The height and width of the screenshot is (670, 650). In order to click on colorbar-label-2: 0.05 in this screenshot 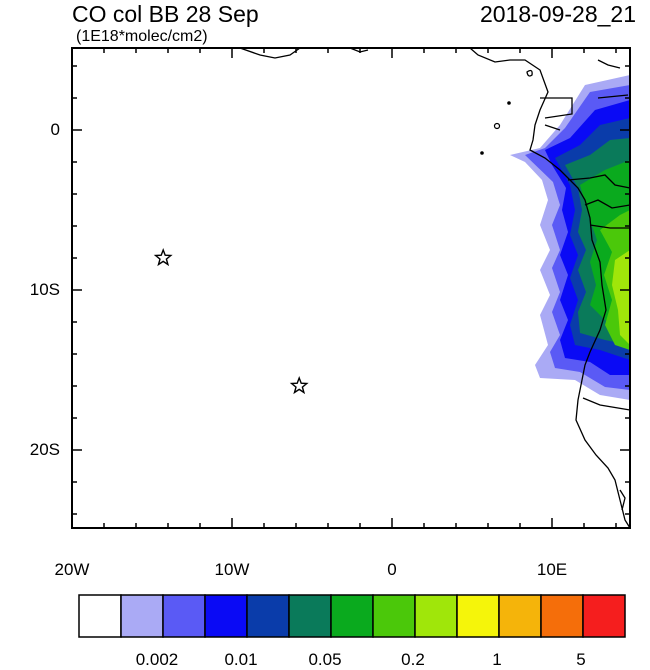, I will do `click(325, 659)`.